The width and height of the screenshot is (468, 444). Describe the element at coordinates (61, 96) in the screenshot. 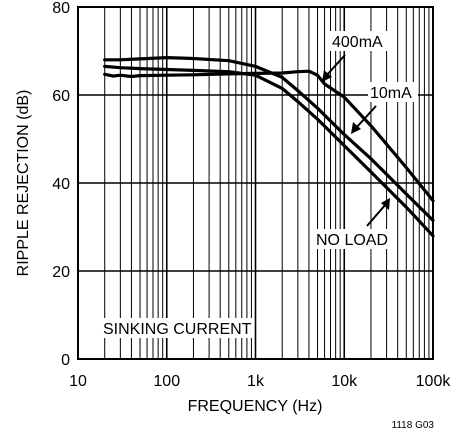

I see `y-tick-label: 60` at that location.